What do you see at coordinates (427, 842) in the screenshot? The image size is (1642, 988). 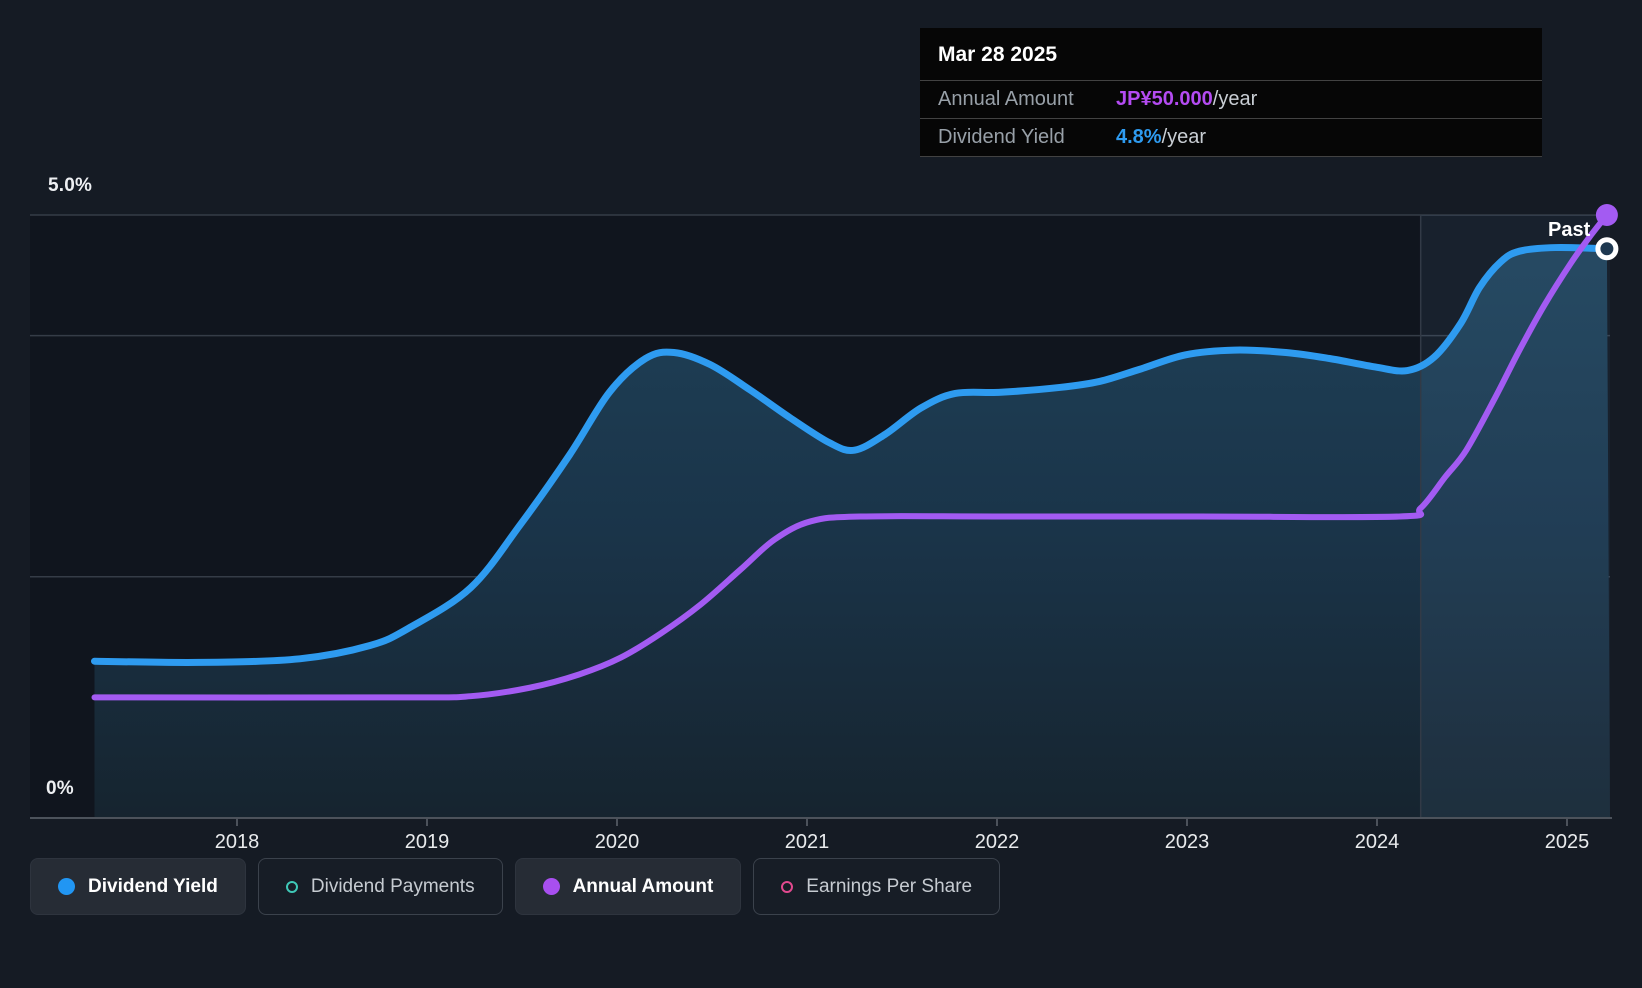 I see `x-axis-label-2019: 2019` at bounding box center [427, 842].